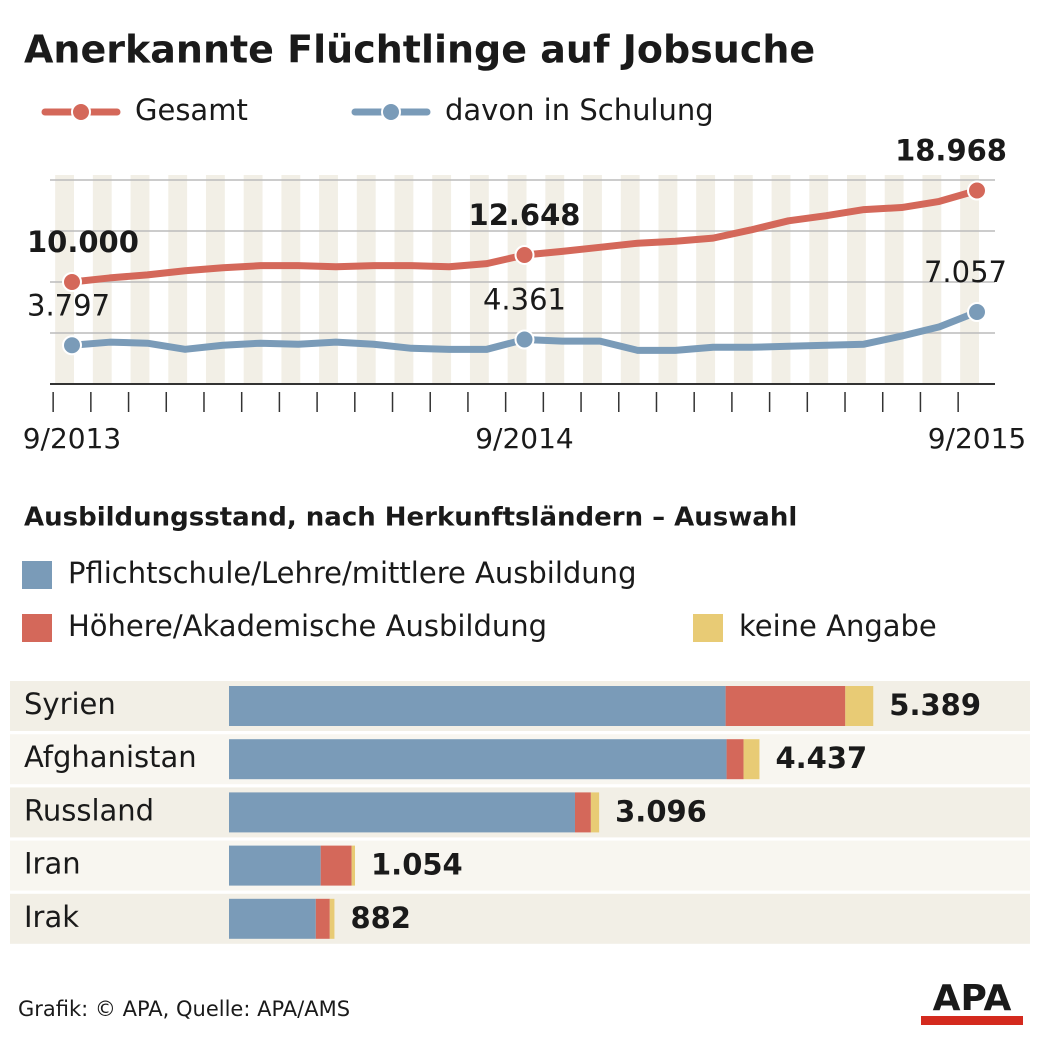  I want to click on total-label: 1.054, so click(417, 865).